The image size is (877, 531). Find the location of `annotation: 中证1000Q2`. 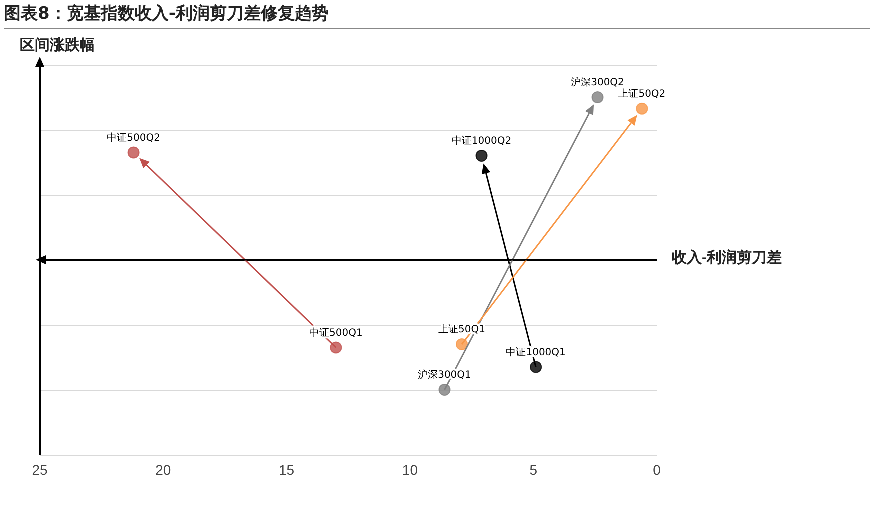

annotation: 中证1000Q2 is located at coordinates (482, 141).